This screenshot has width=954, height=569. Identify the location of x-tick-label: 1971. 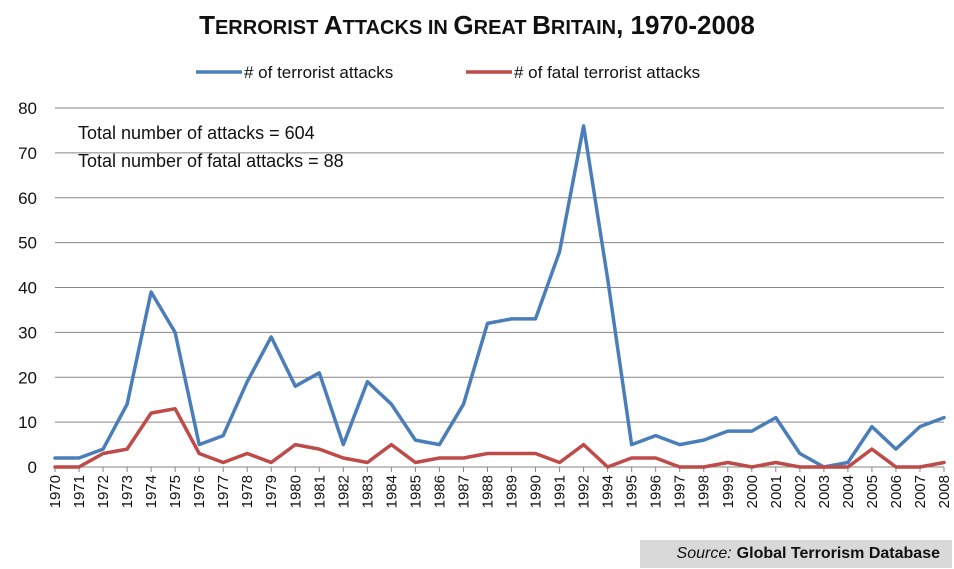
(79, 491).